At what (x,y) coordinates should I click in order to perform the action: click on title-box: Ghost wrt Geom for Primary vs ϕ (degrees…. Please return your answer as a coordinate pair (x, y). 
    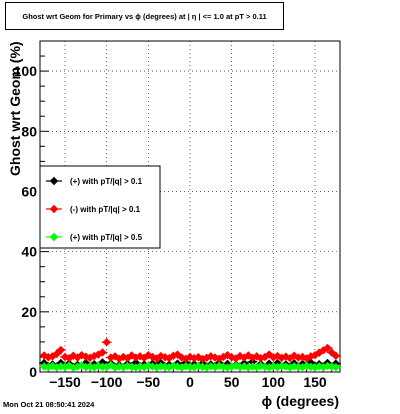
    Looking at the image, I should click on (144, 16).